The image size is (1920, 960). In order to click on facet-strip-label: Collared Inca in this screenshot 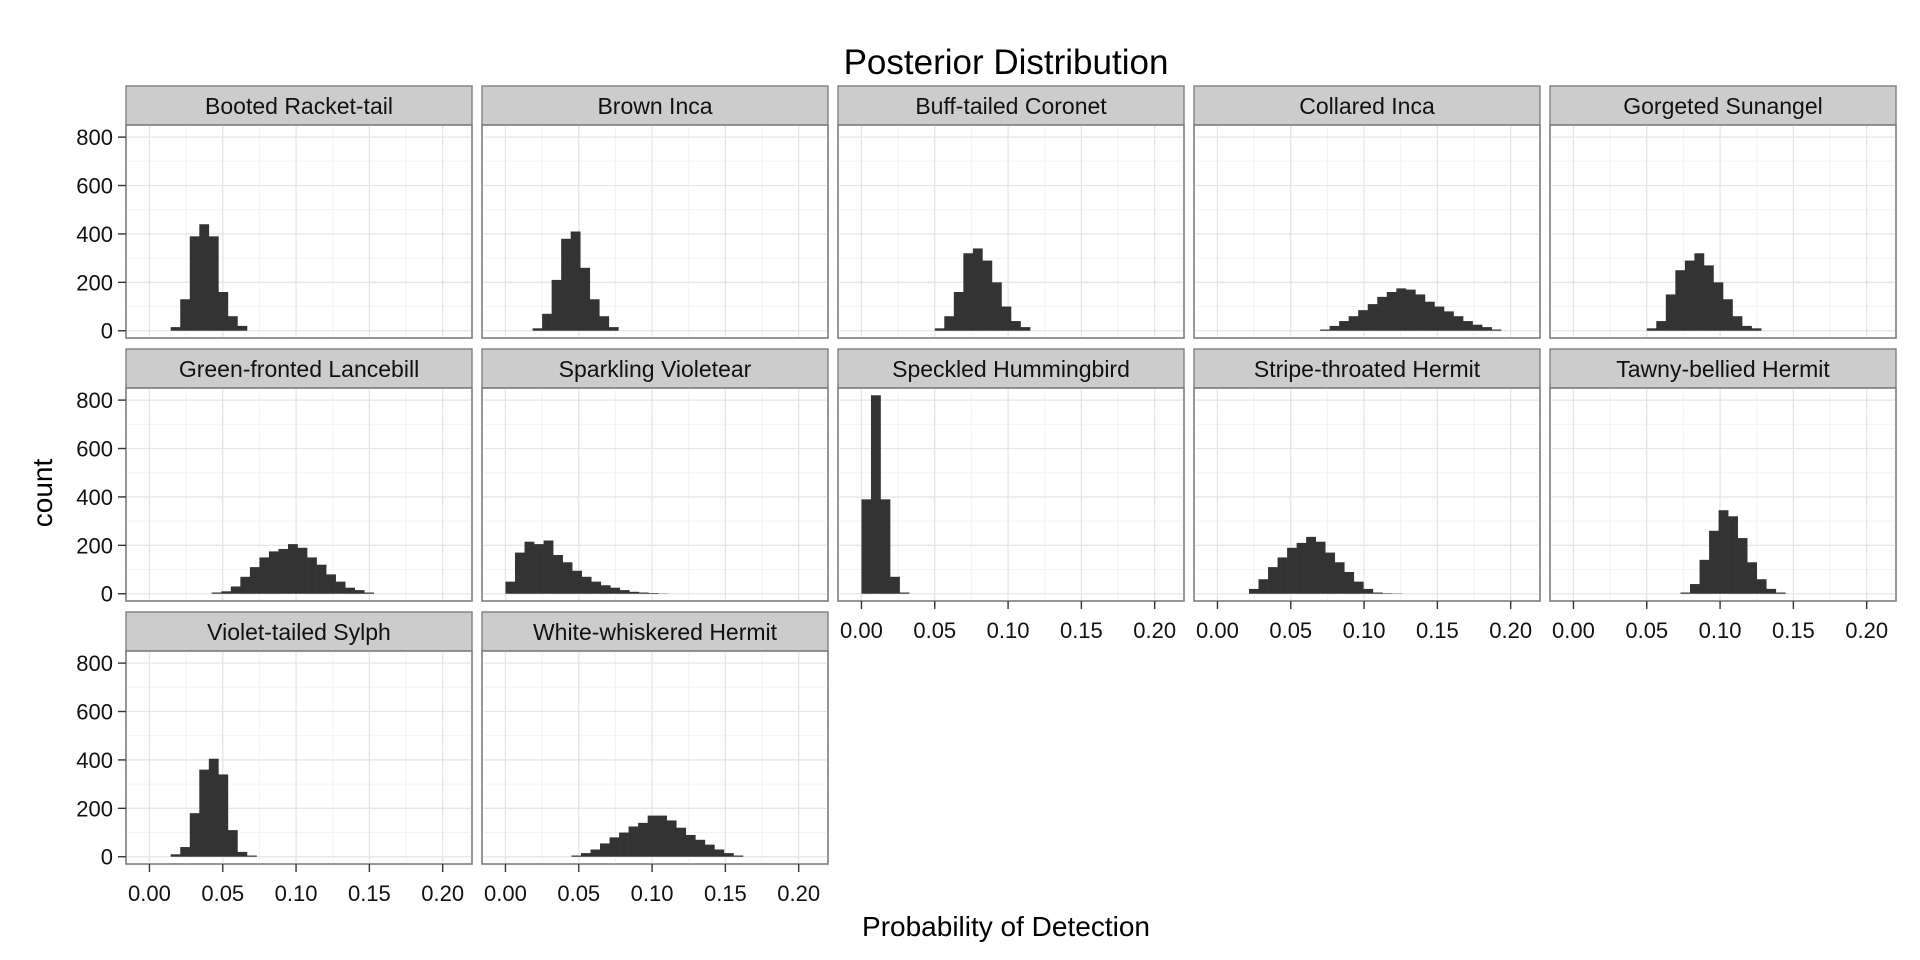, I will do `click(1367, 106)`.